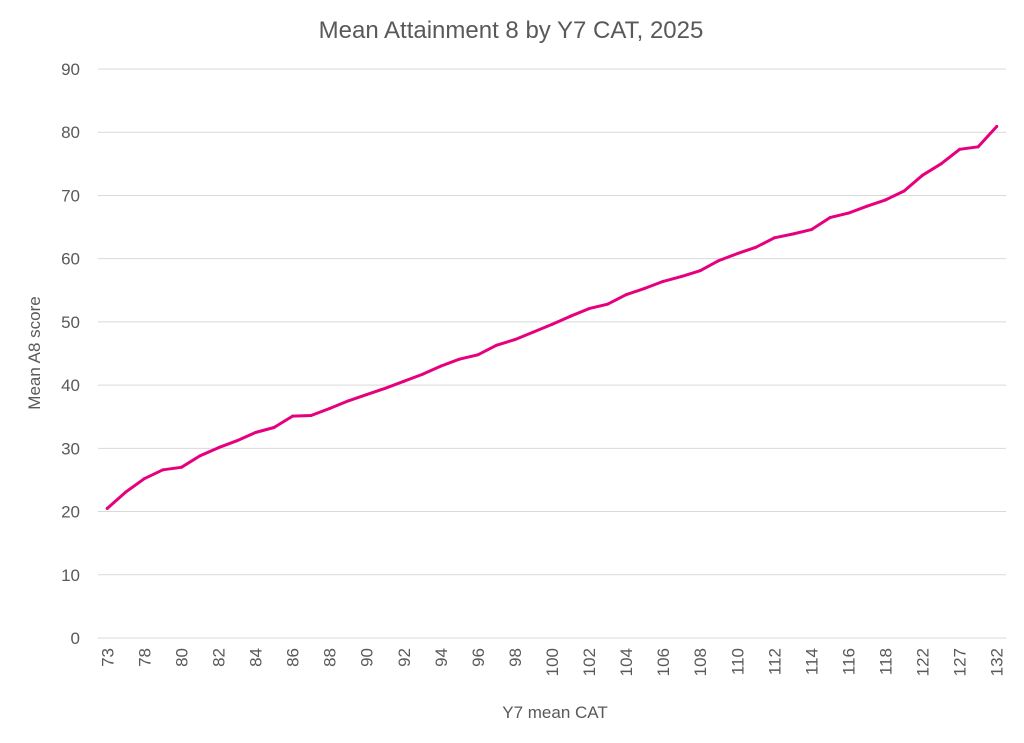 The width and height of the screenshot is (1024, 743). I want to click on y-tick-label: 10, so click(70, 575).